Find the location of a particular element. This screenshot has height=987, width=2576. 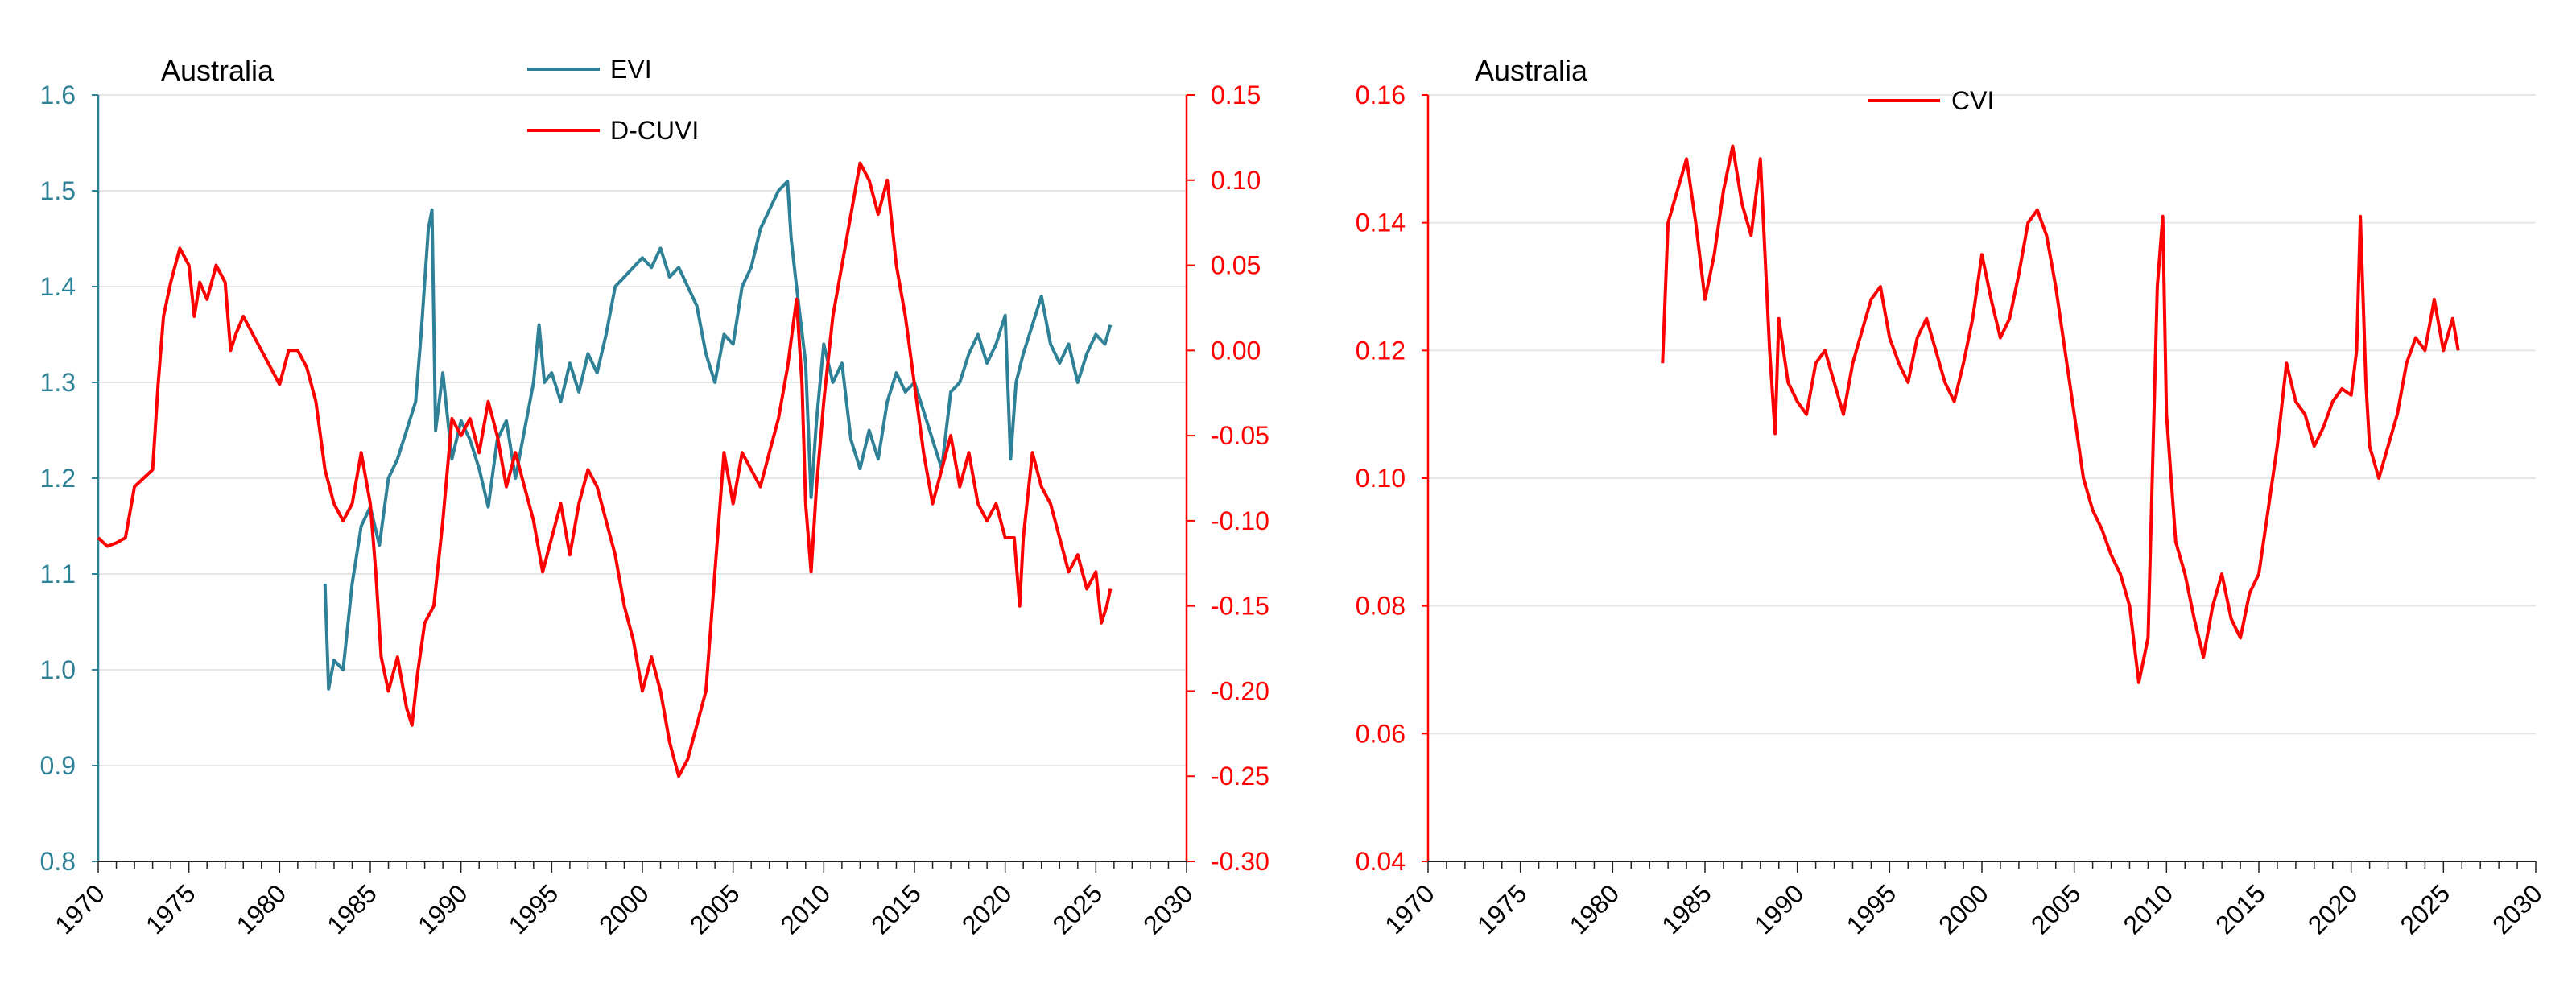

y-left-tick-label: 1.1 is located at coordinates (58, 574).